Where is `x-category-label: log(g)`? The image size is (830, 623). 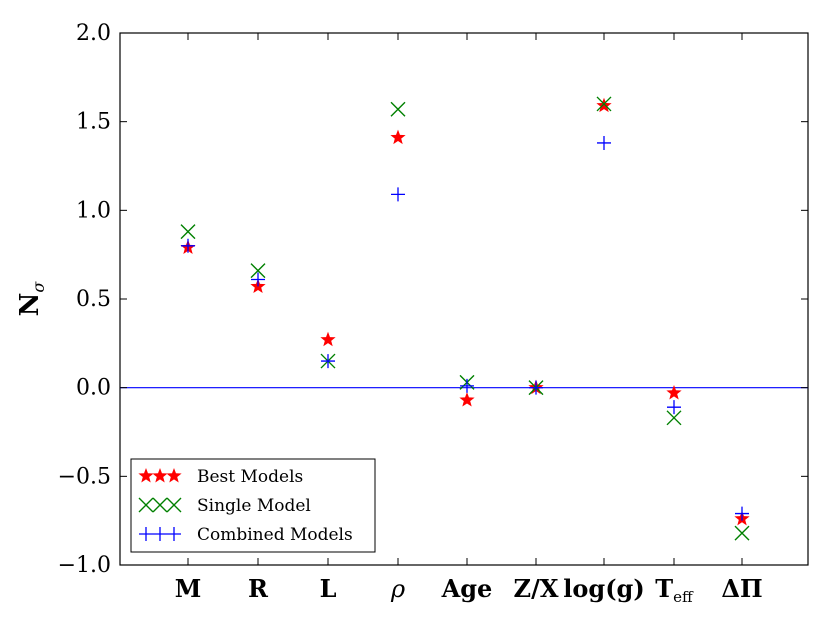 x-category-label: log(g) is located at coordinates (603, 588).